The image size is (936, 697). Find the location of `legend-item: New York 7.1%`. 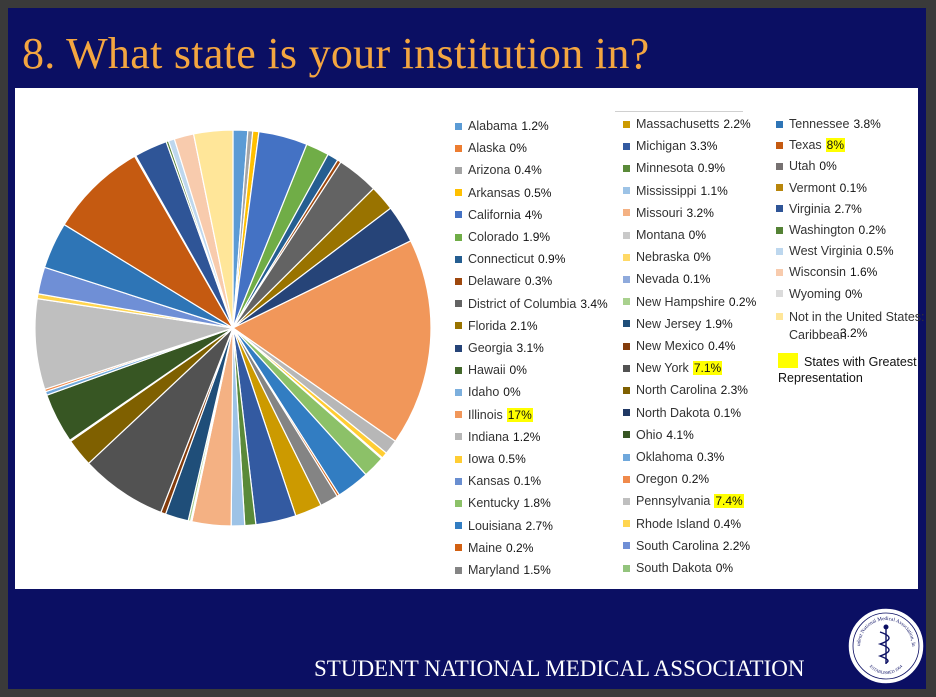

legend-item: New York 7.1% is located at coordinates (673, 368).